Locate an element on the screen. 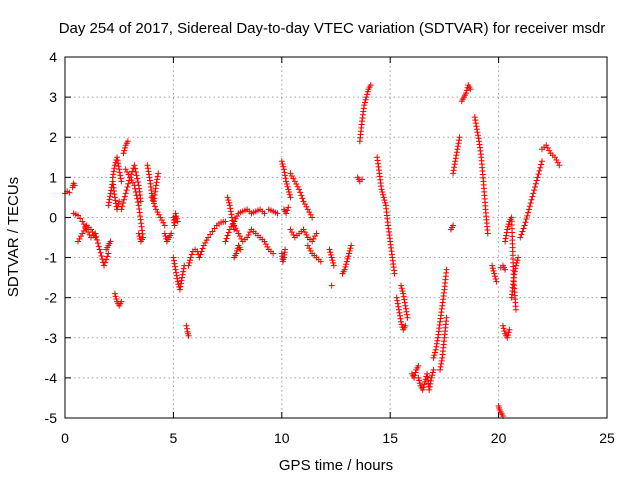 Image resolution: width=640 pixels, height=480 pixels. y-tick-label: 0 is located at coordinates (53, 217).